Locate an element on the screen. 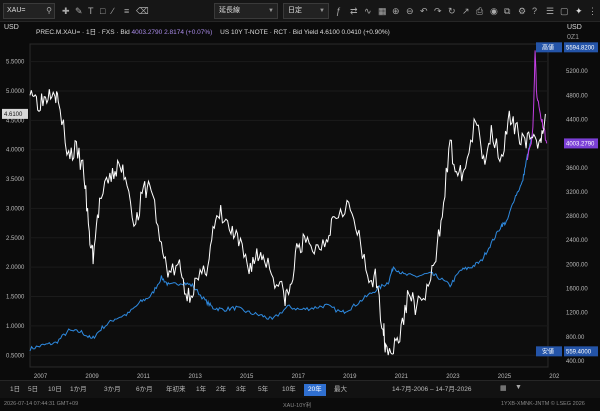 The image size is (600, 411). right-tick-label: 2400.00 is located at coordinates (577, 241).